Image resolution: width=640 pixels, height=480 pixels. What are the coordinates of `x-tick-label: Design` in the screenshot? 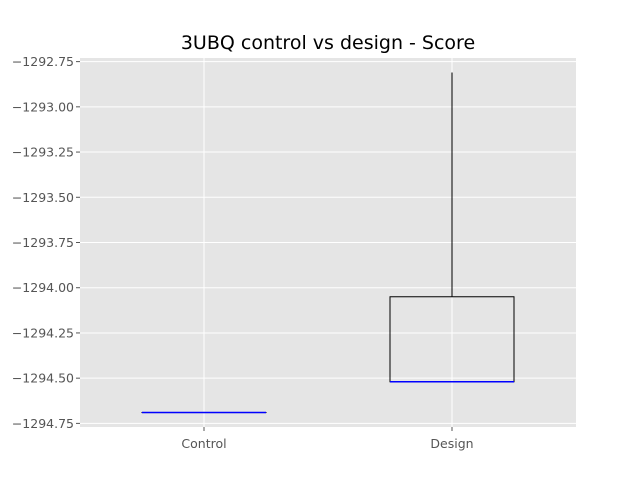 It's located at (451, 443).